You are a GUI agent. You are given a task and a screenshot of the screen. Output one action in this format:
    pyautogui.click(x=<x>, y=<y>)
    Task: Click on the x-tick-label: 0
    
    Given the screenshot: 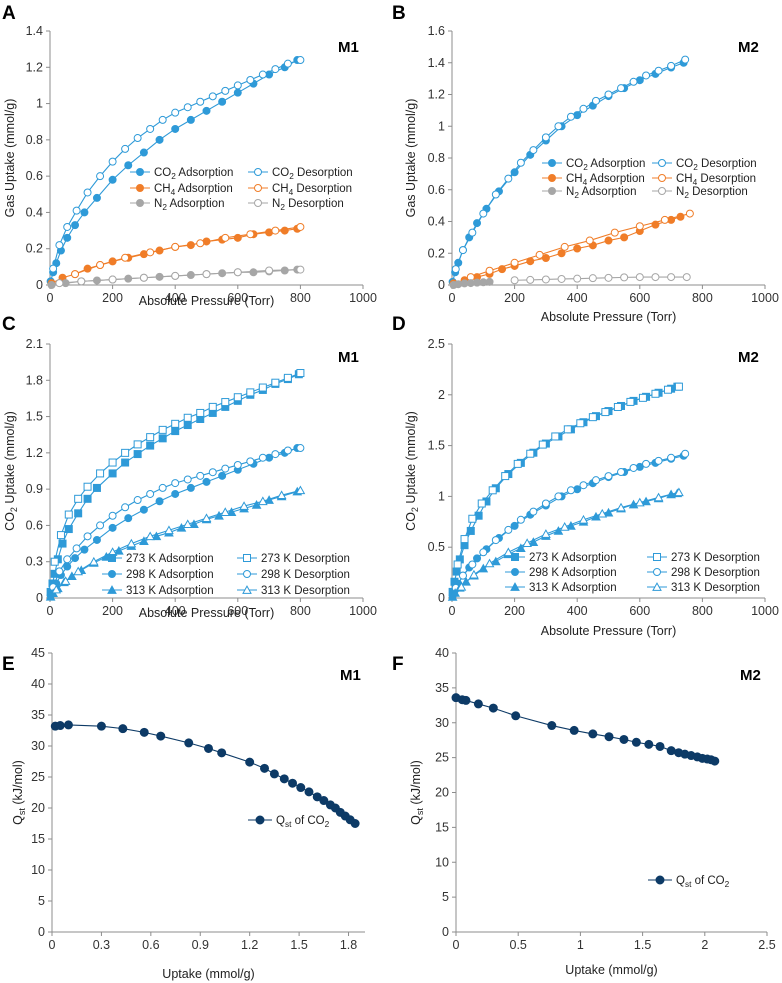 What is the action you would take?
    pyautogui.click(x=50, y=611)
    